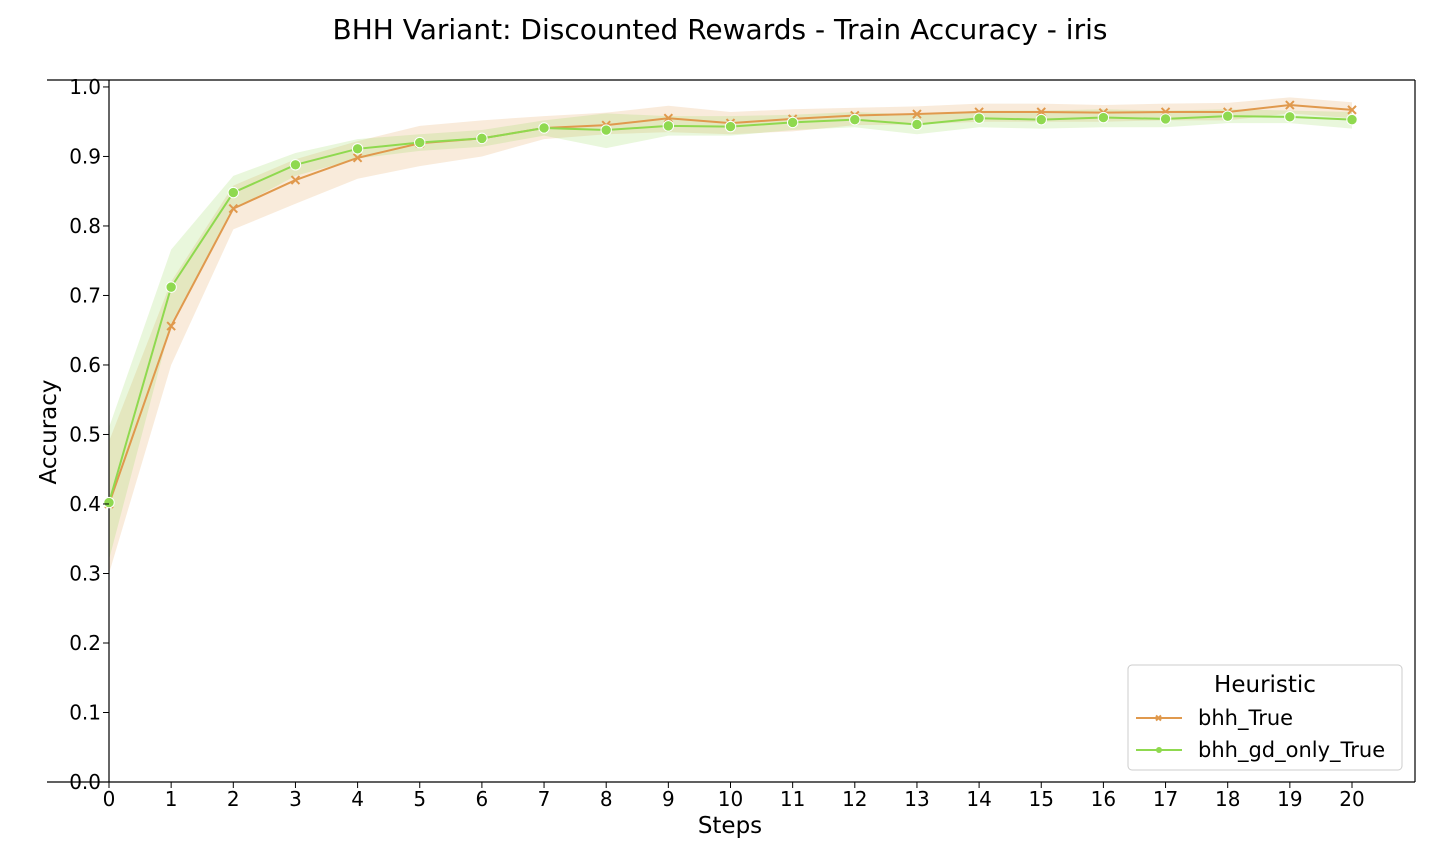  Describe the element at coordinates (606, 799) in the screenshot. I see `x-tick-label: 8` at that location.